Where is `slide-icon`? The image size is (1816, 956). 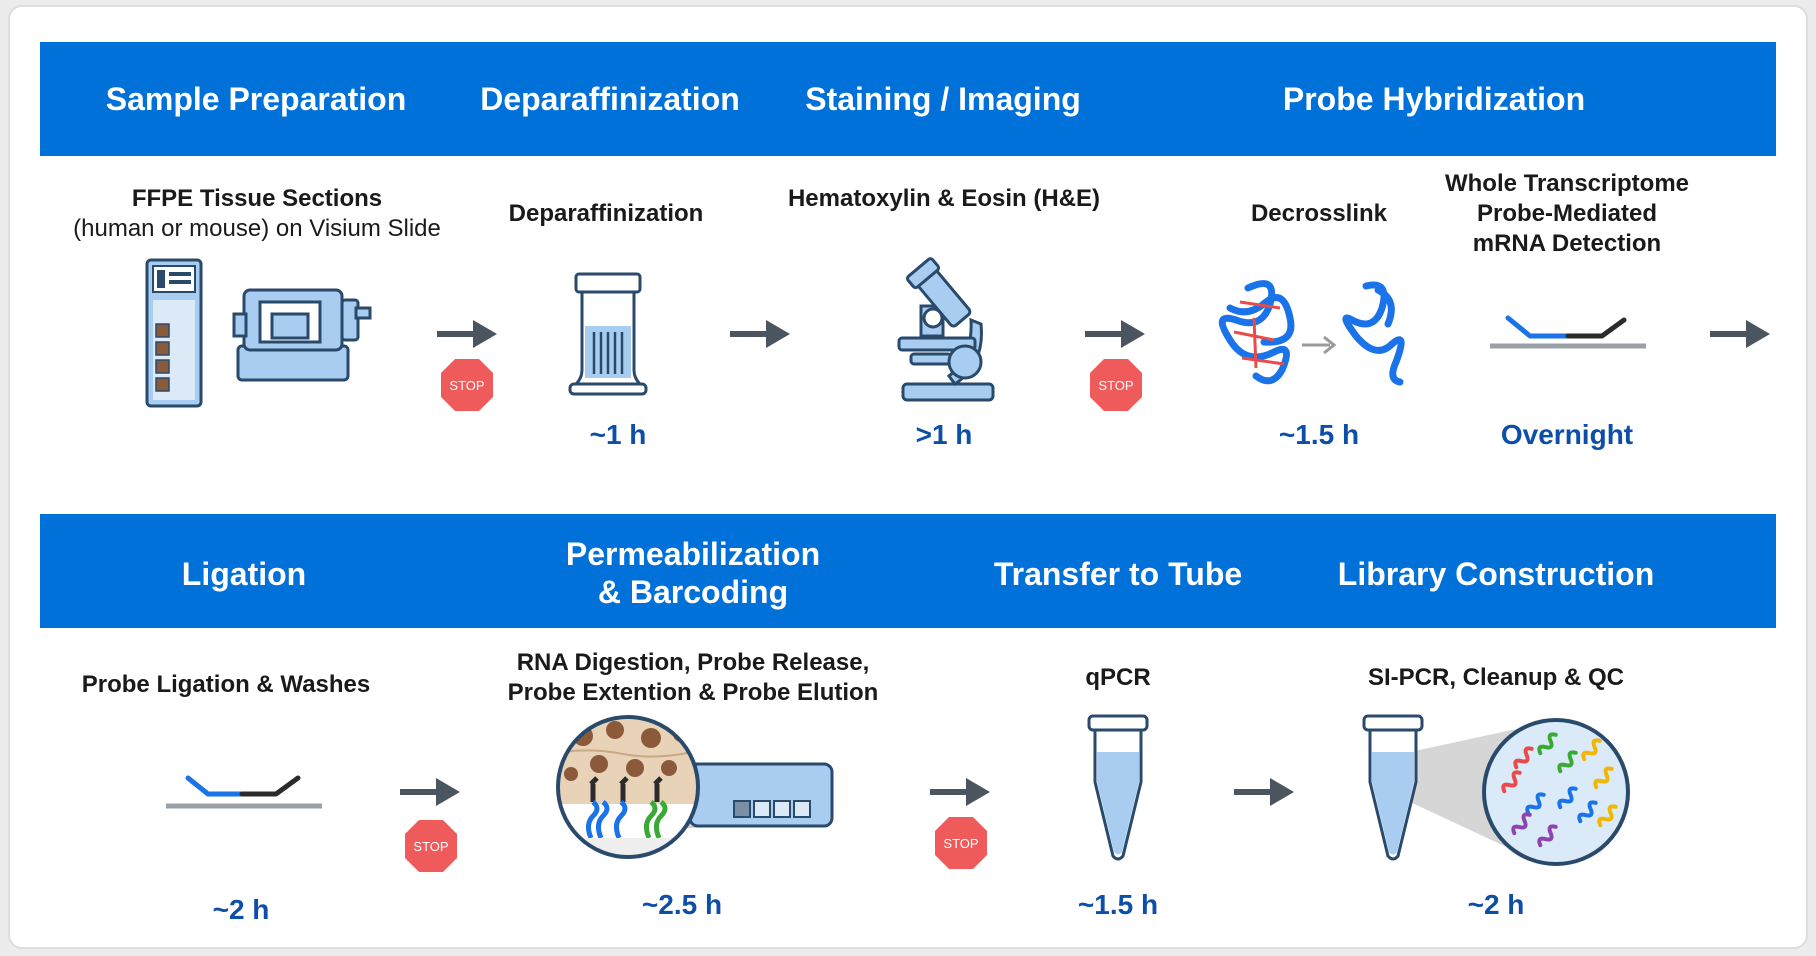 slide-icon is located at coordinates (174, 333).